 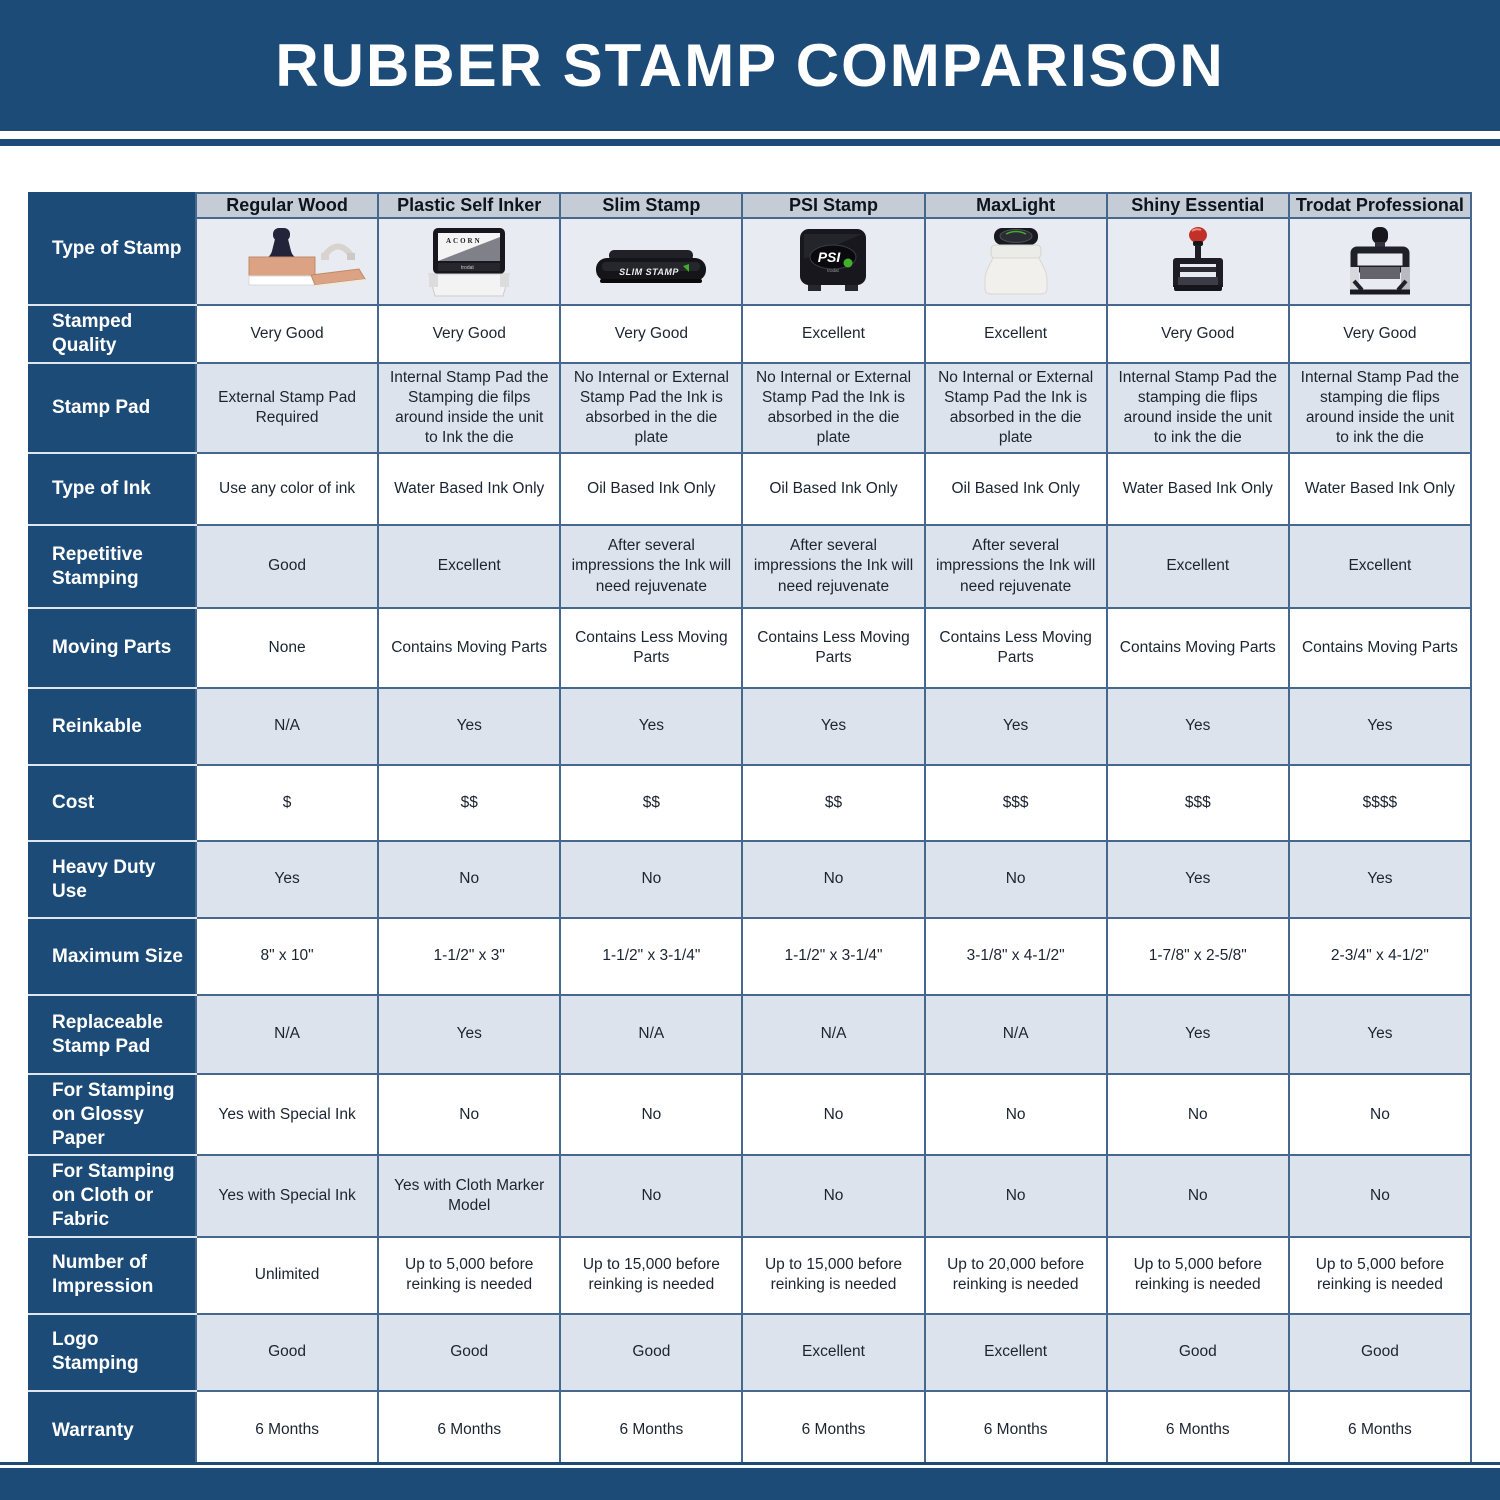 I want to click on maxlight-stamp-cell, so click(x=1015, y=261).